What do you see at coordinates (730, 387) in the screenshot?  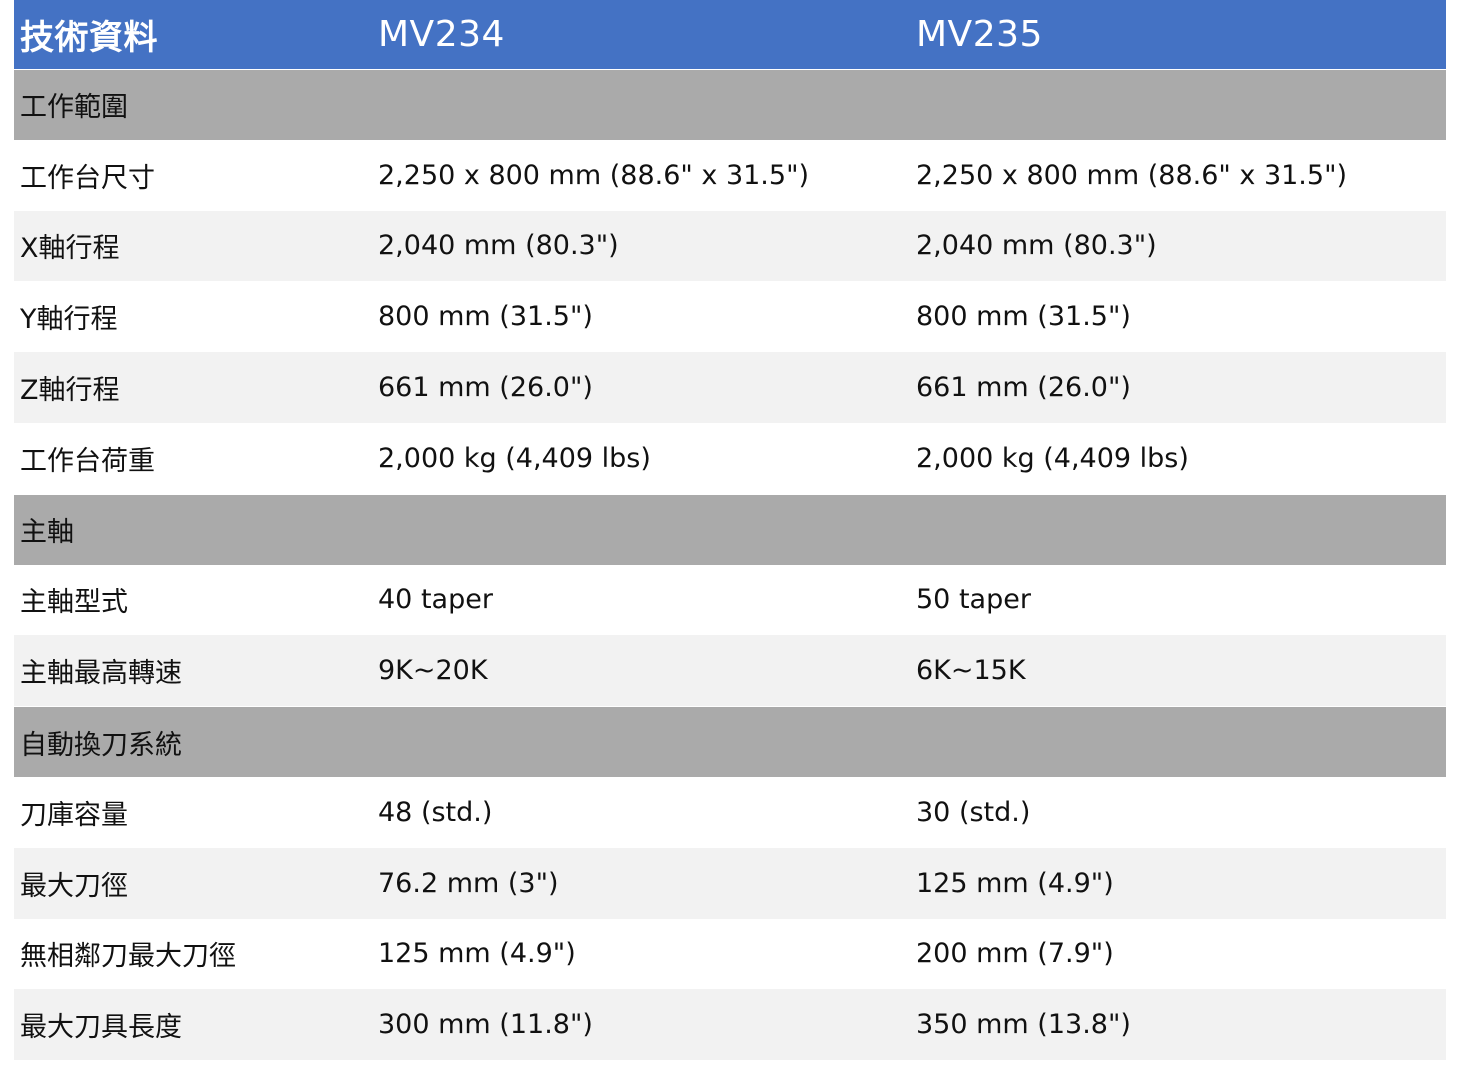 I see `table-row: Z軸行程 661 mm (26.0") 661 mm (26.0")` at bounding box center [730, 387].